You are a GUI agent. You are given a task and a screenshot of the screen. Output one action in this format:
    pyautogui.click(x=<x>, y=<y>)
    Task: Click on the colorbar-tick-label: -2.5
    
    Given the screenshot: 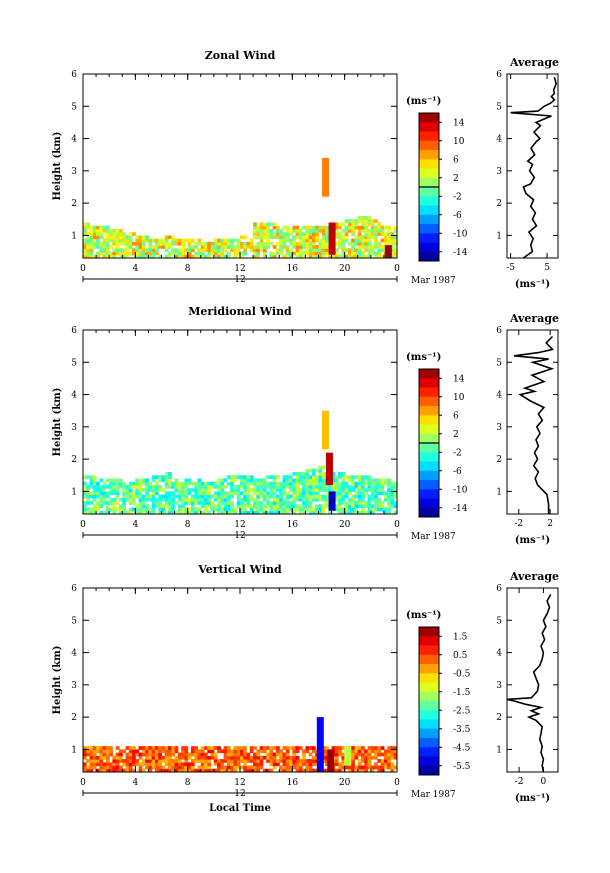 What is the action you would take?
    pyautogui.click(x=462, y=711)
    